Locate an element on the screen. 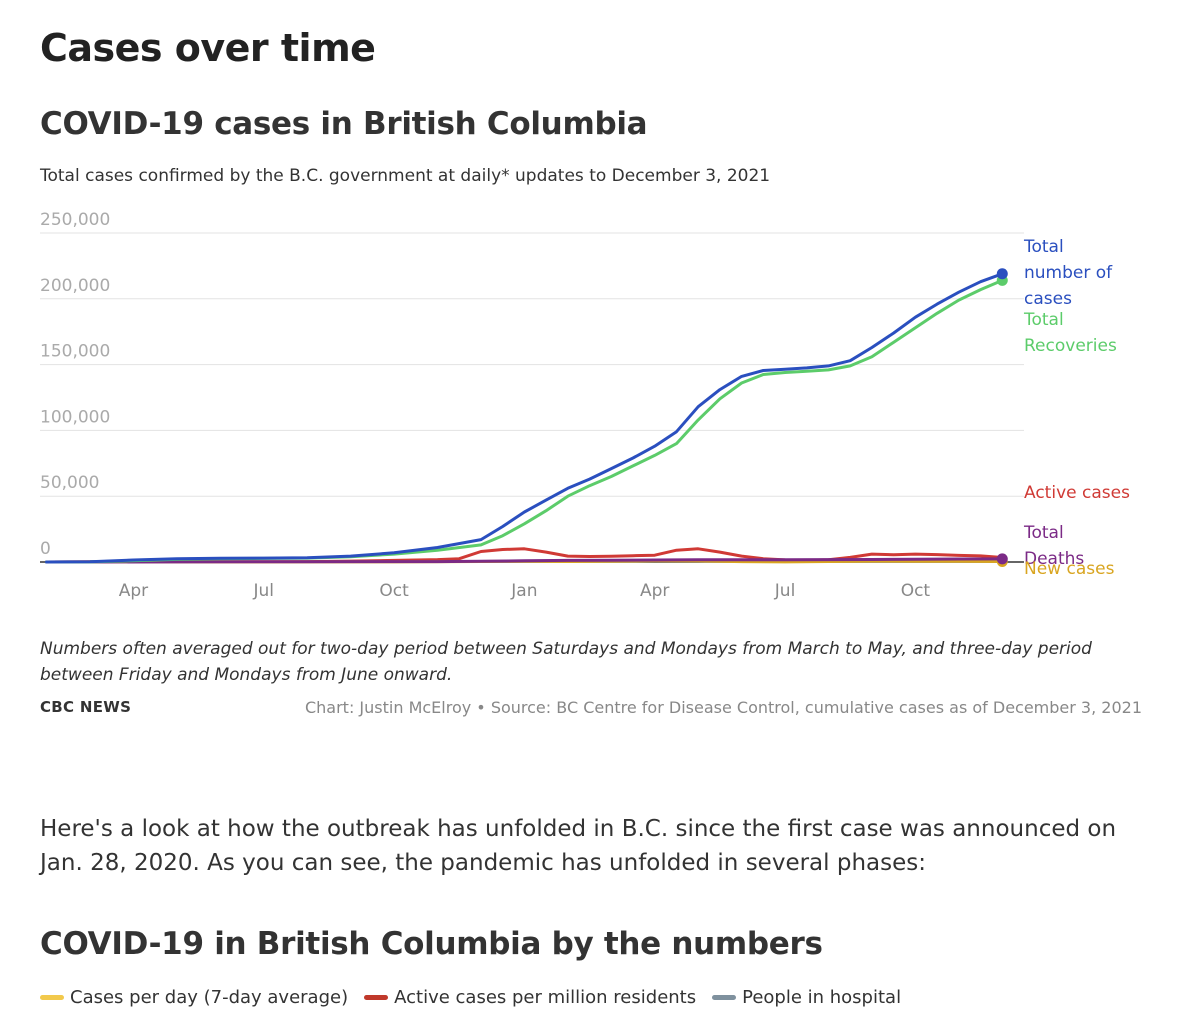 This screenshot has height=1025, width=1200. series-endpoint-total-deaths is located at coordinates (1002, 559).